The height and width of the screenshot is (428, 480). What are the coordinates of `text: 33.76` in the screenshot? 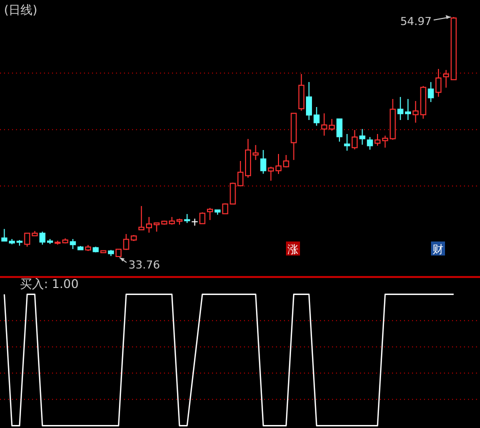 It's located at (144, 265).